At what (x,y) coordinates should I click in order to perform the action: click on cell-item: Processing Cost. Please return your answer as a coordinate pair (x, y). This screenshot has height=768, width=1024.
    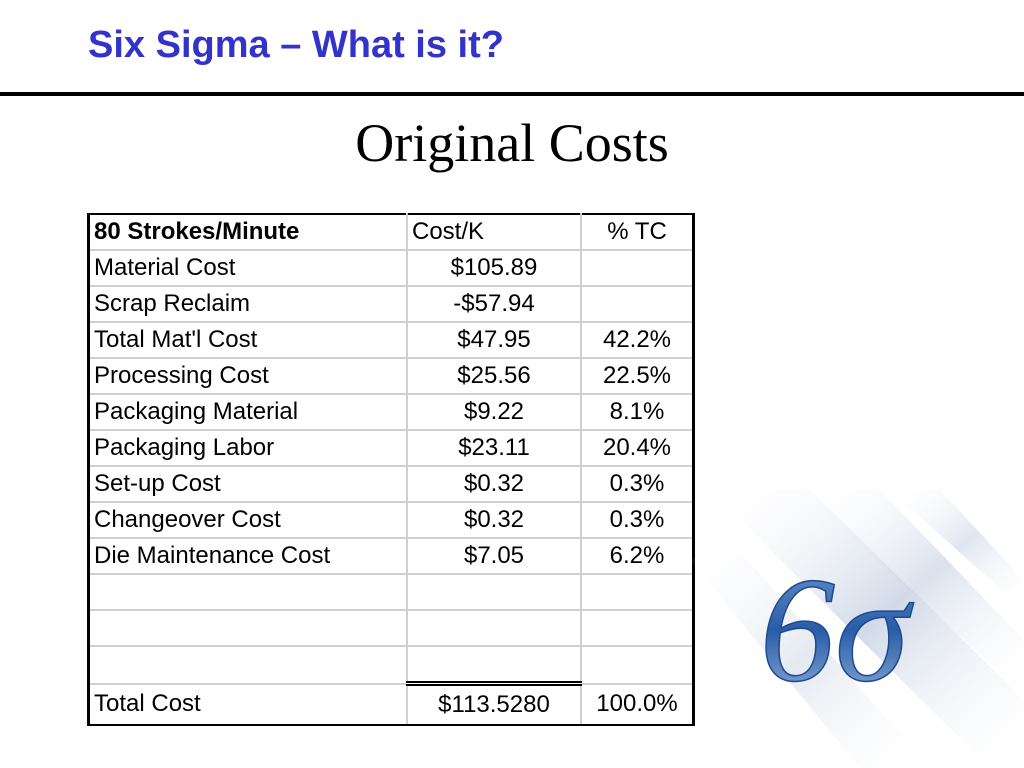
    Looking at the image, I should click on (248, 376).